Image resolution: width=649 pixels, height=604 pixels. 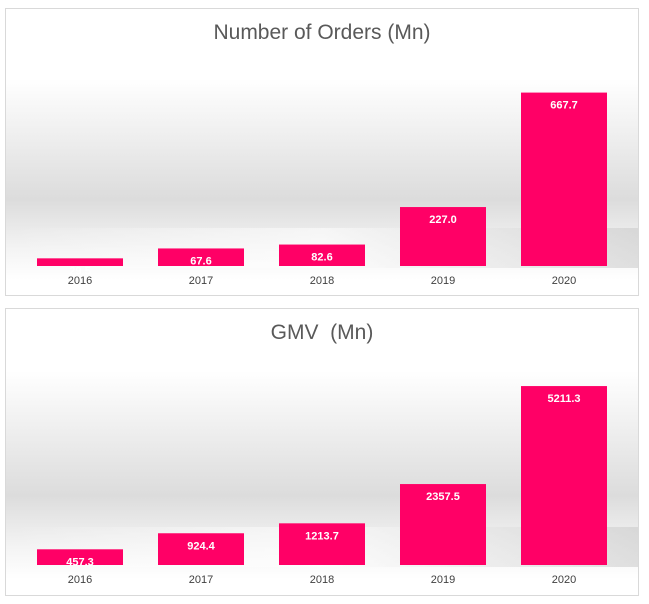 I want to click on gmv-chart-title: GMV (Mn), so click(x=322, y=332).